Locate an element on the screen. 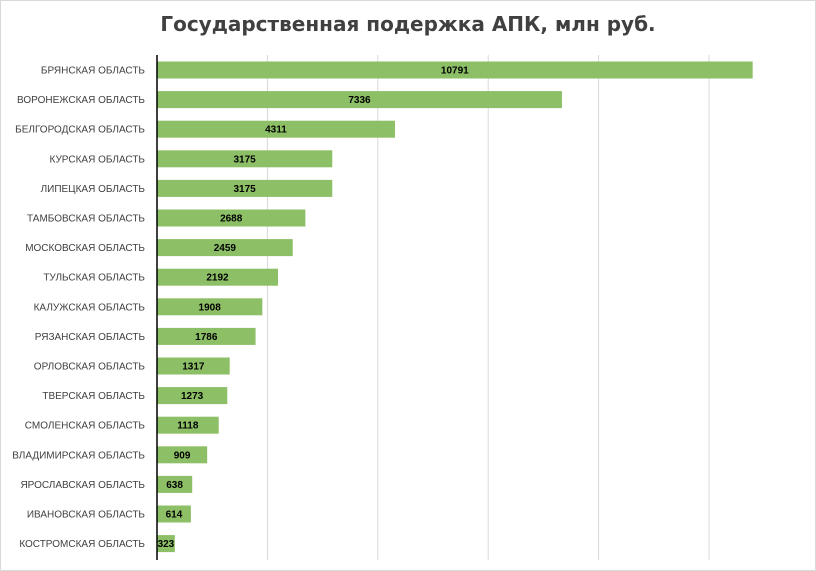 The image size is (816, 571). category-label: РЯЗАНСКАЯ ОБЛАСТЬ is located at coordinates (90, 337).